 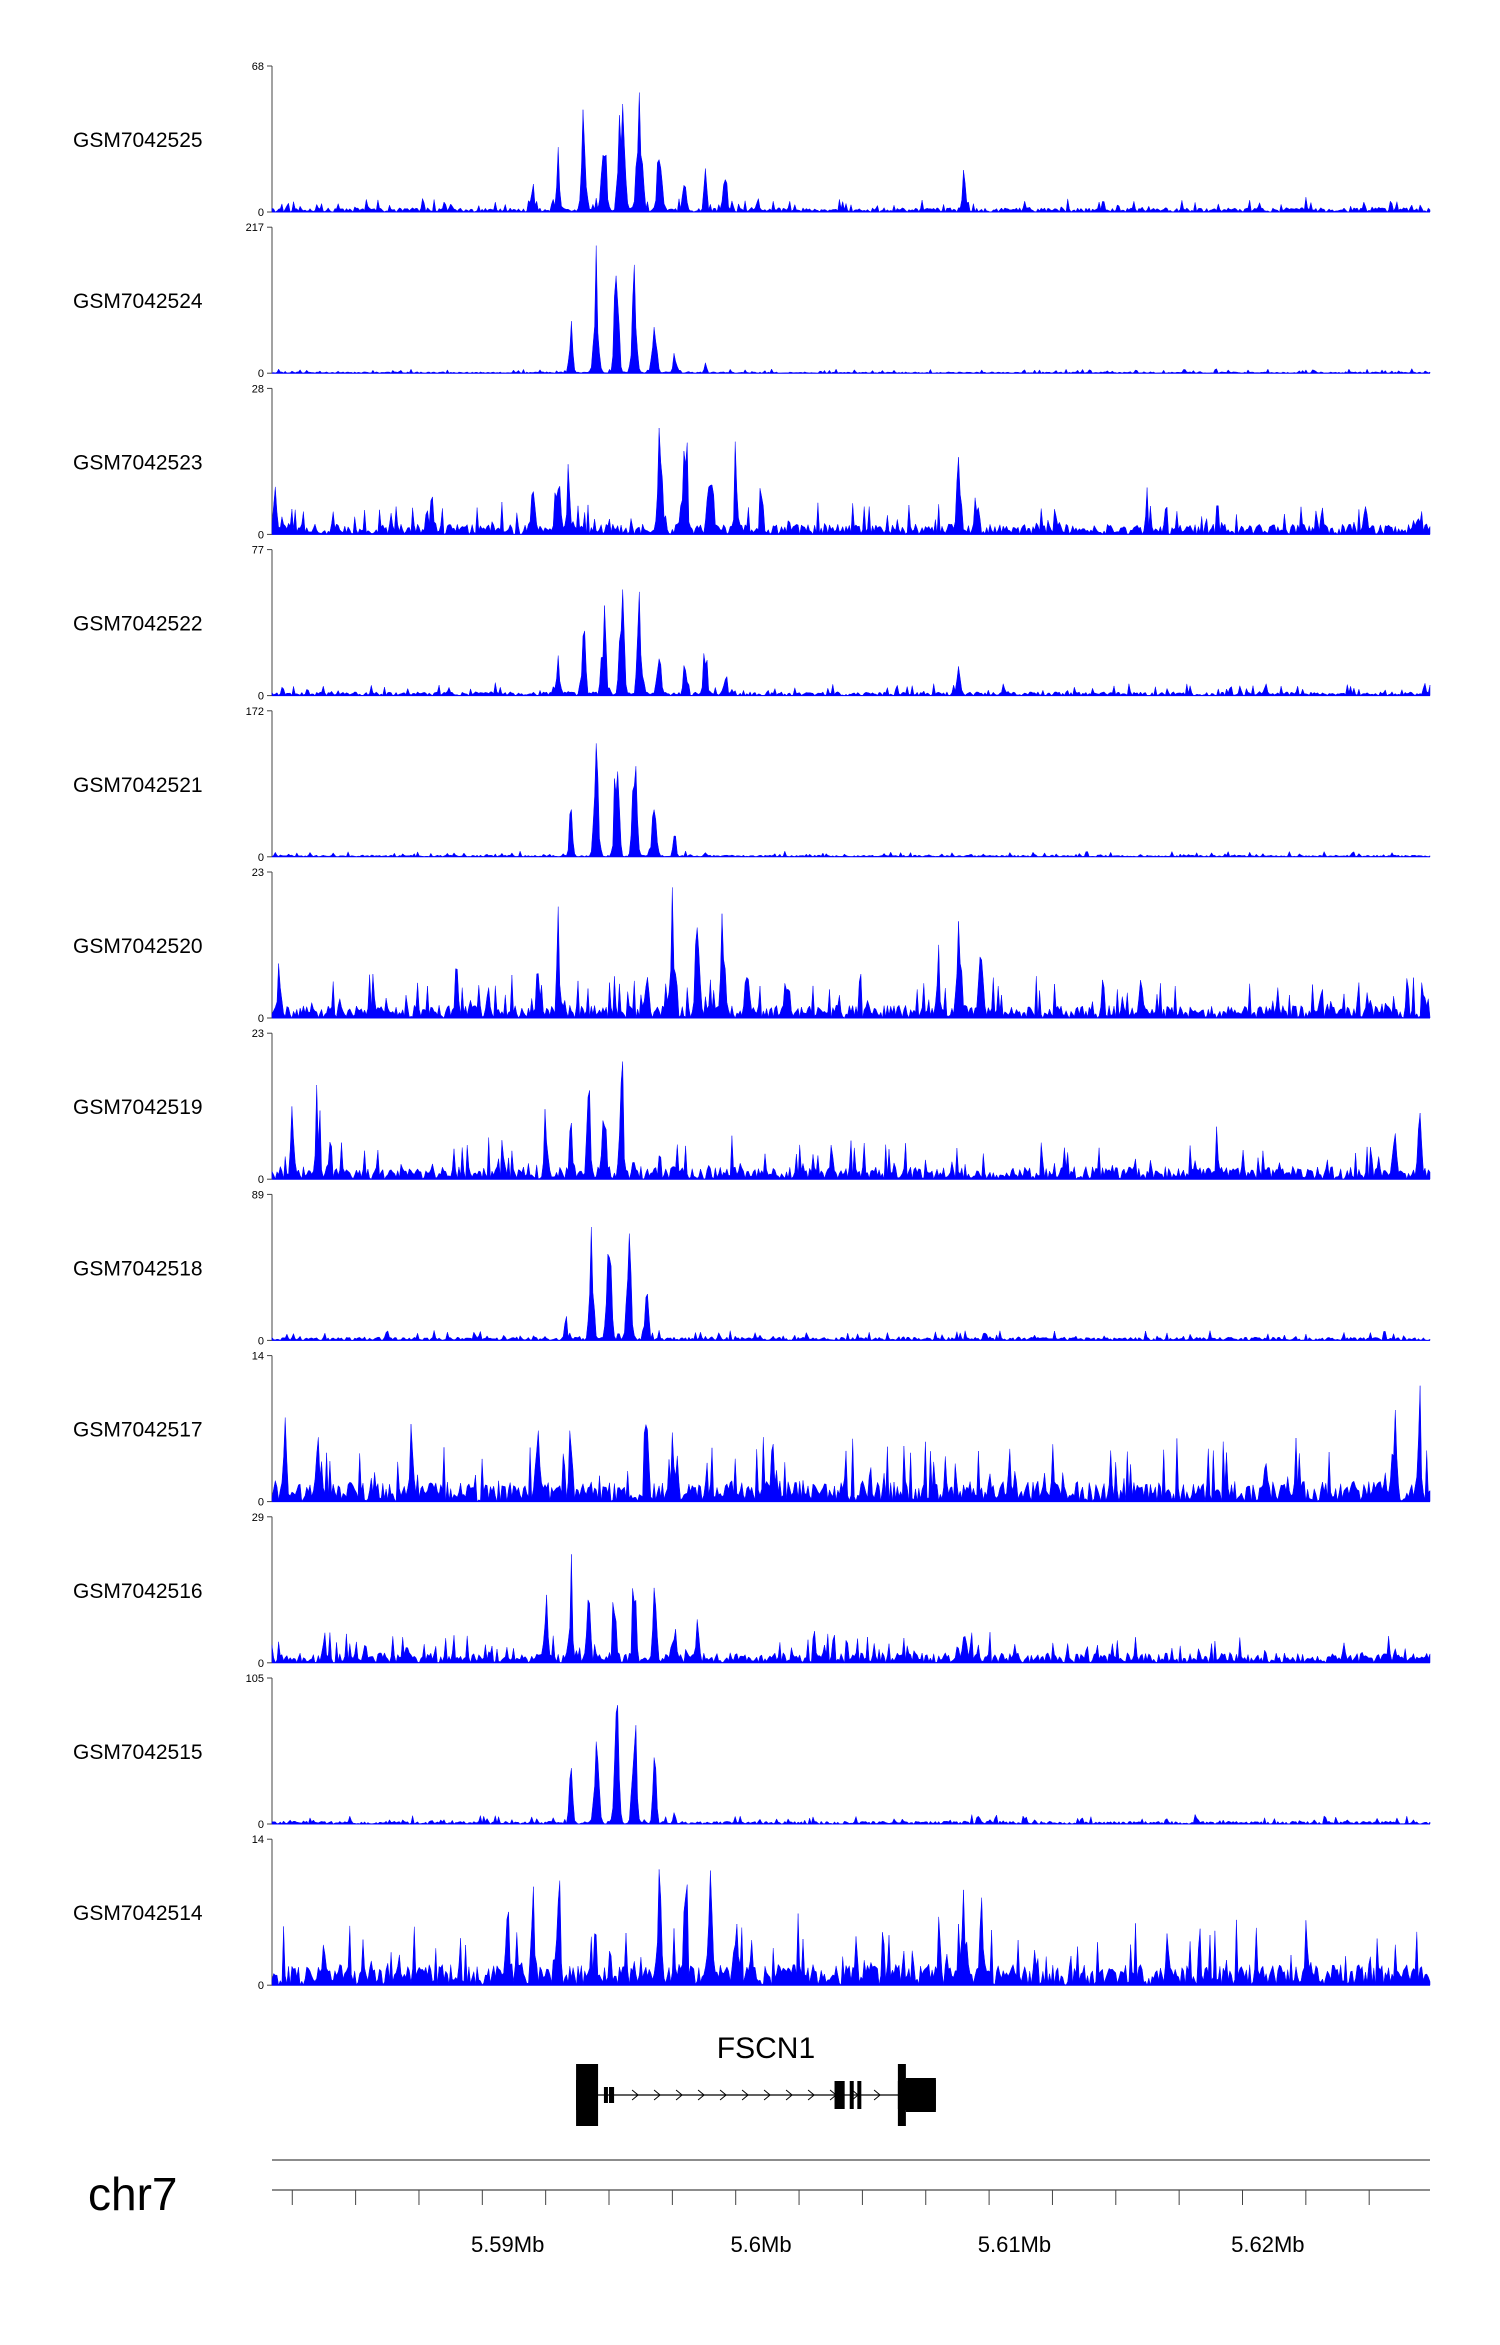 What do you see at coordinates (1014, 2244) in the screenshot?
I see `axis-tick-label: 5.61Mb` at bounding box center [1014, 2244].